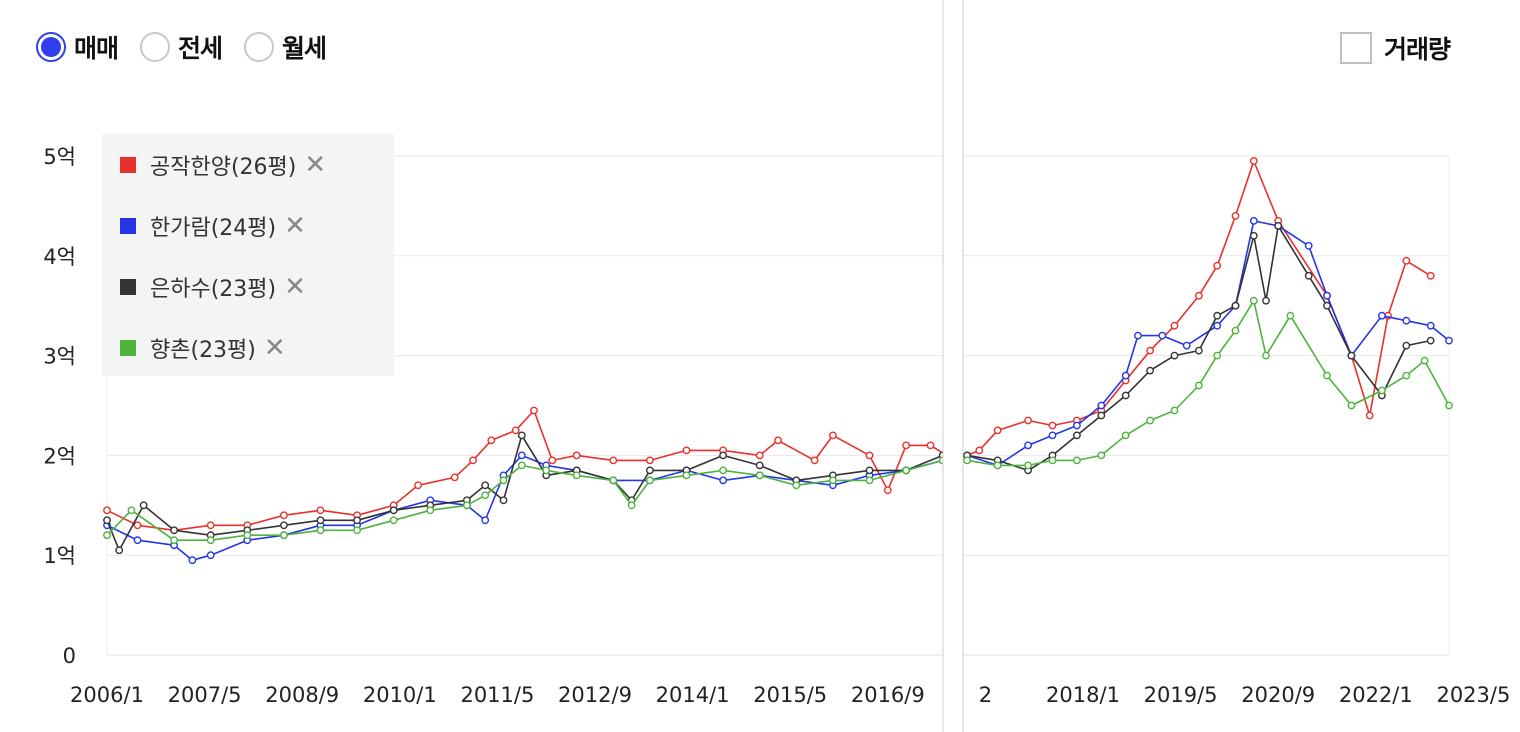 Image resolution: width=1520 pixels, height=732 pixels. I want to click on radio-monthly-rent-indicator, so click(259, 47).